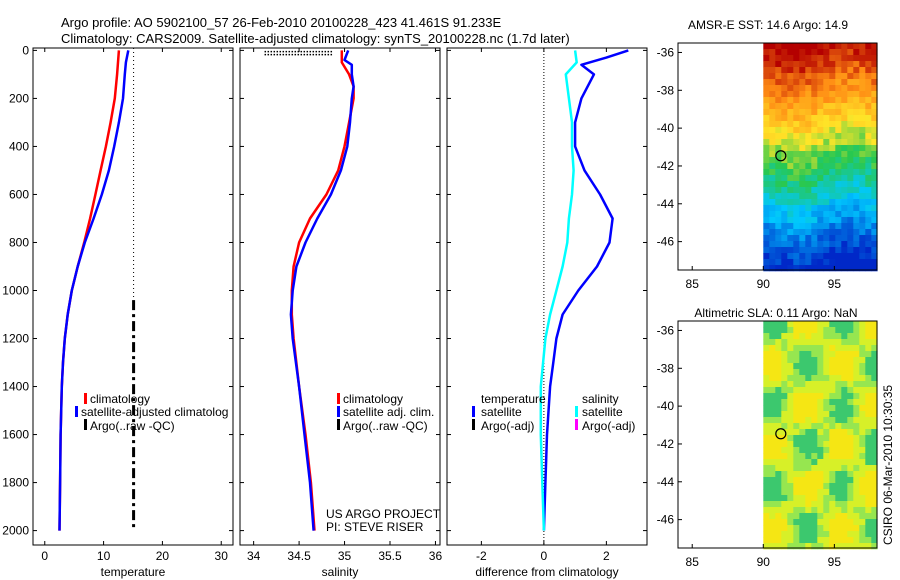 The image size is (900, 580). Describe the element at coordinates (104, 556) in the screenshot. I see `x-tick-label: 10` at that location.